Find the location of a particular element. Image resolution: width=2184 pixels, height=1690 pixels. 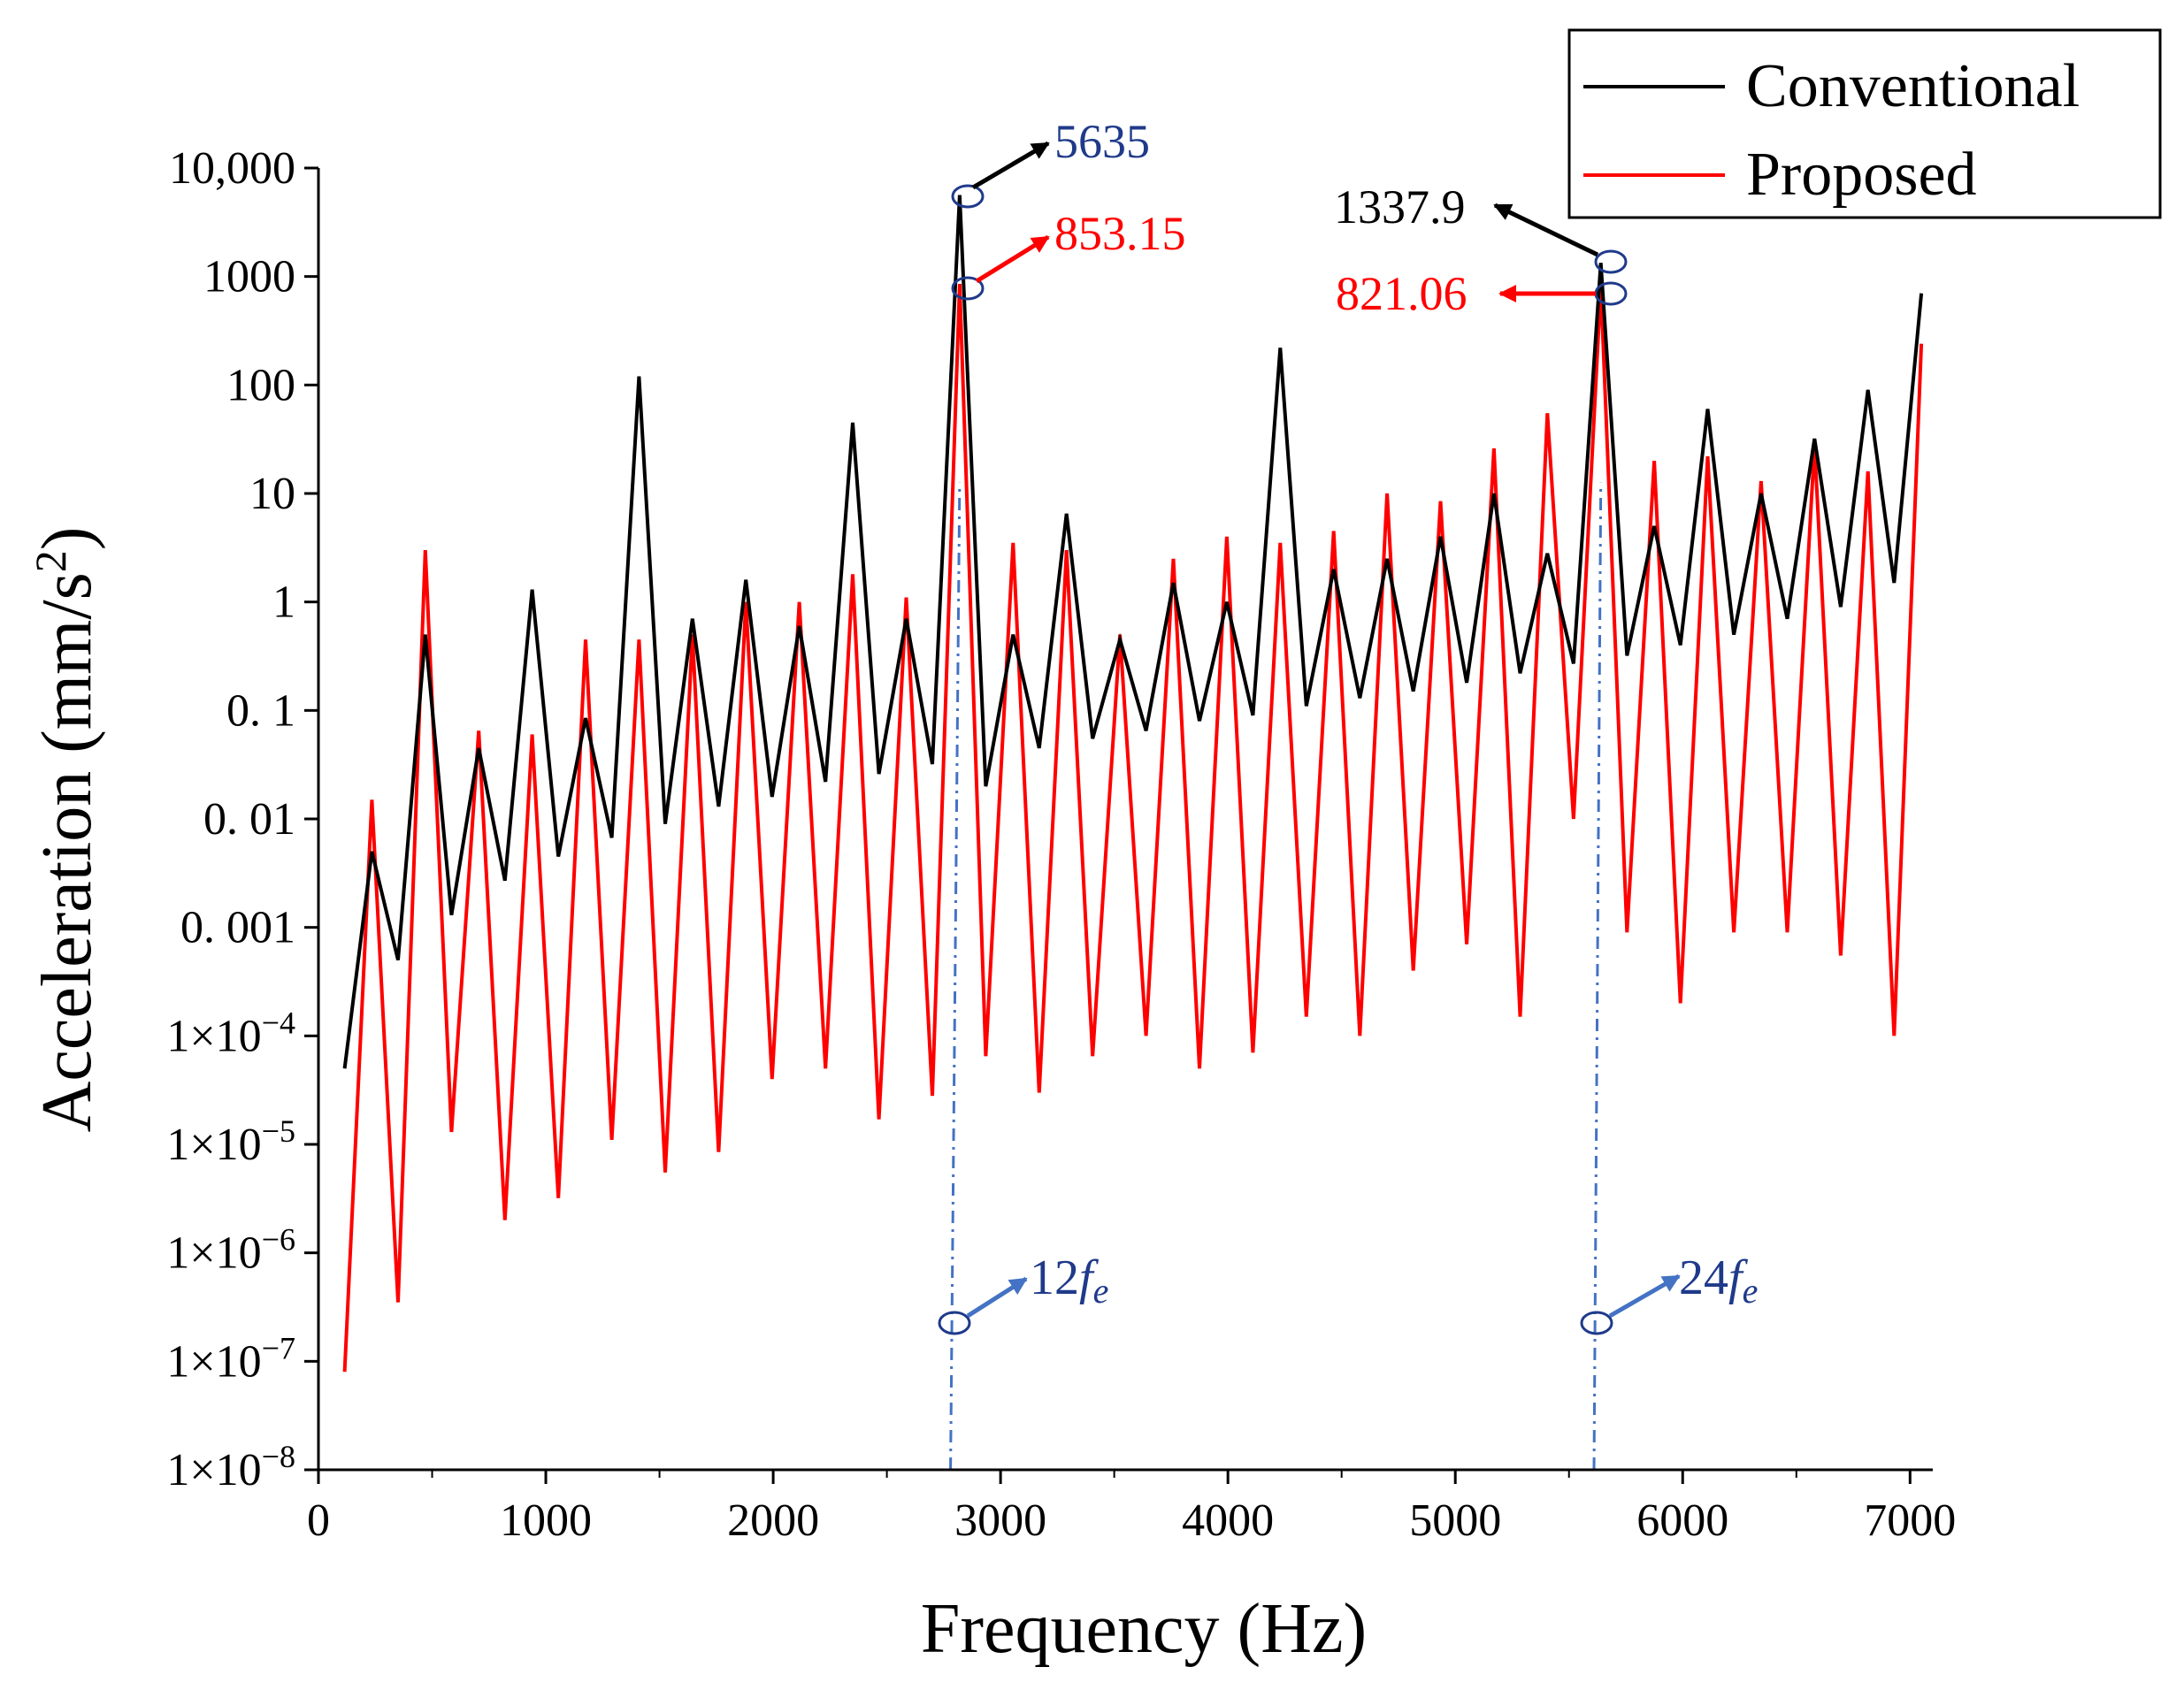

legend: Conventional Proposed is located at coordinates (1864, 123).